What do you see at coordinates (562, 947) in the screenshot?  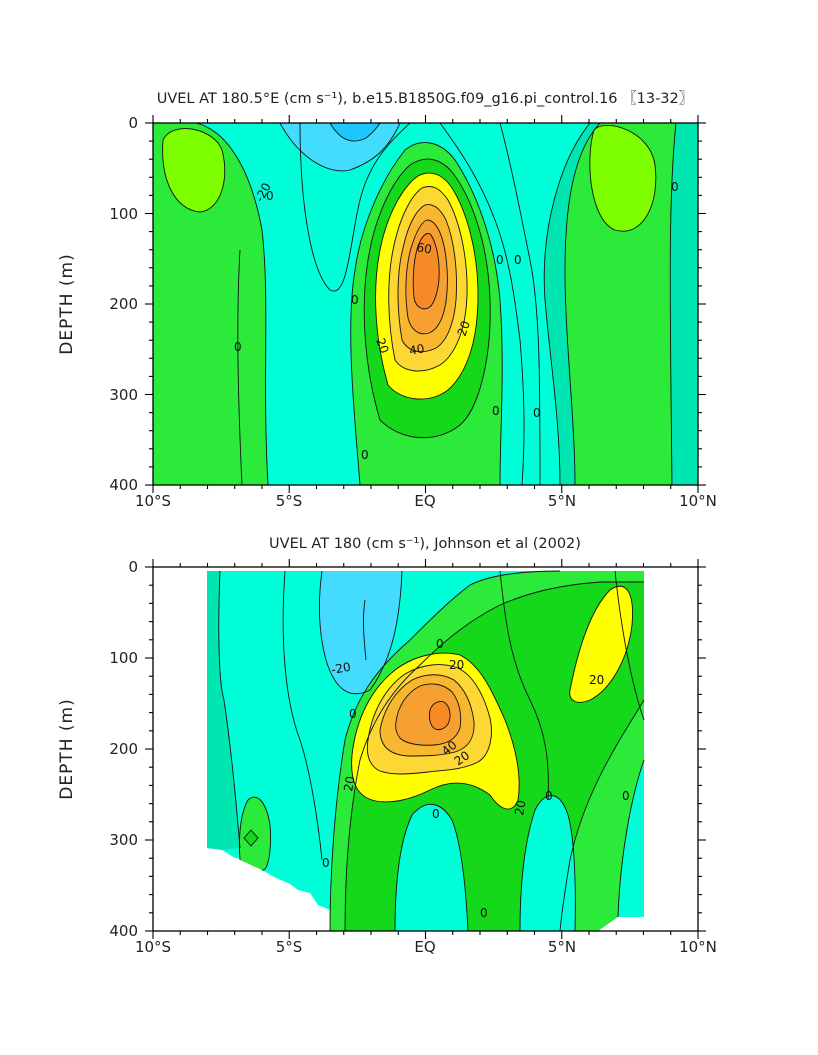 I see `bottom-xtick-label: 5°N` at bounding box center [562, 947].